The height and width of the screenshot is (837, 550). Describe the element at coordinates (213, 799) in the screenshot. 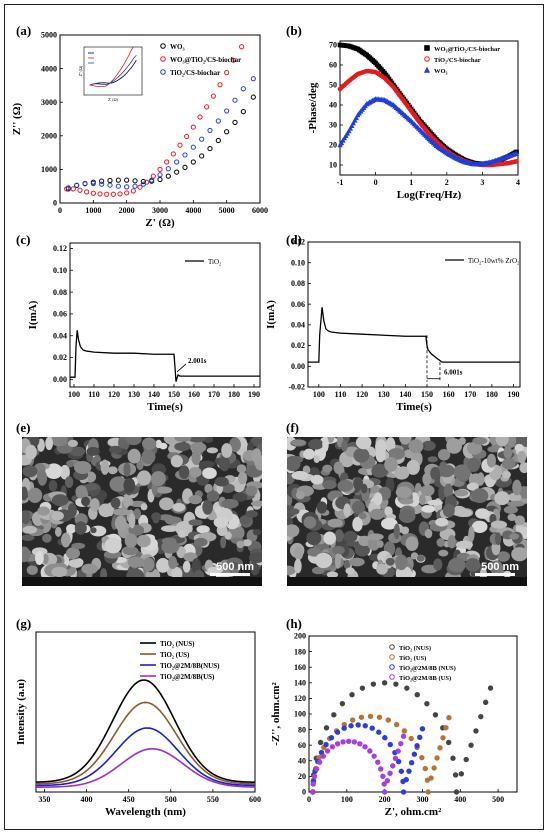

I see `x-tick-label: 550` at that location.